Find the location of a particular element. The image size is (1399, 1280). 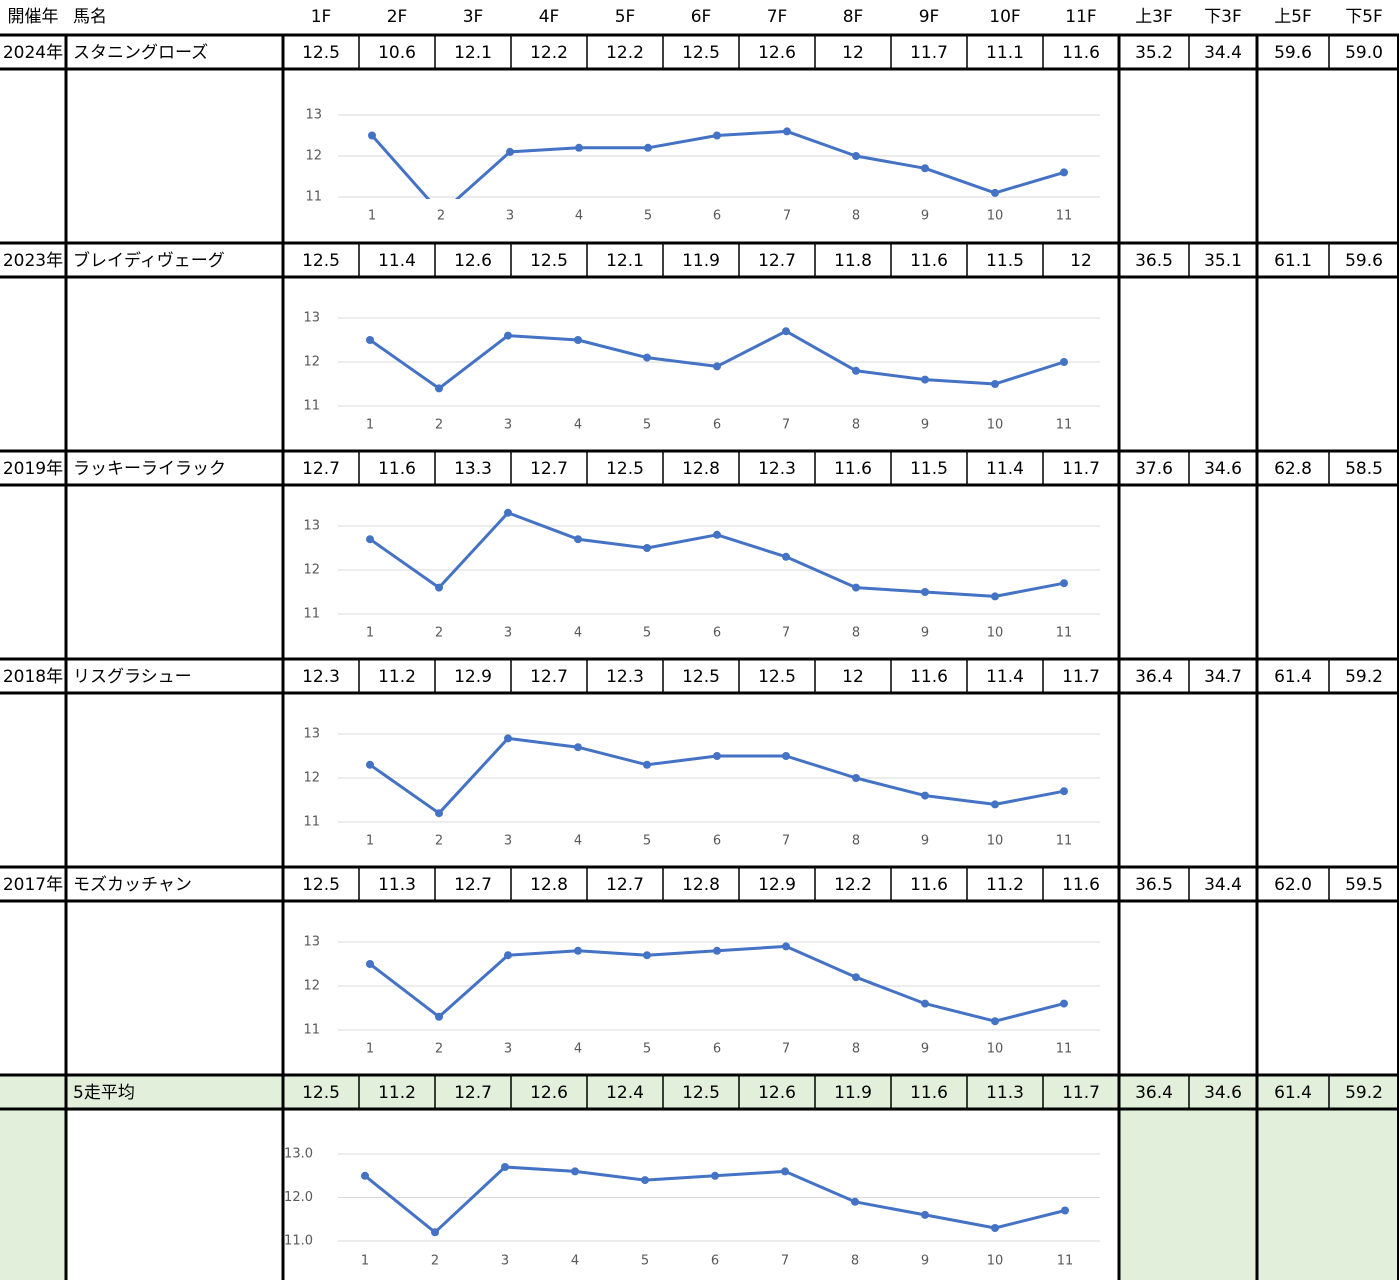

row-lap-value: 10.6 is located at coordinates (397, 53).